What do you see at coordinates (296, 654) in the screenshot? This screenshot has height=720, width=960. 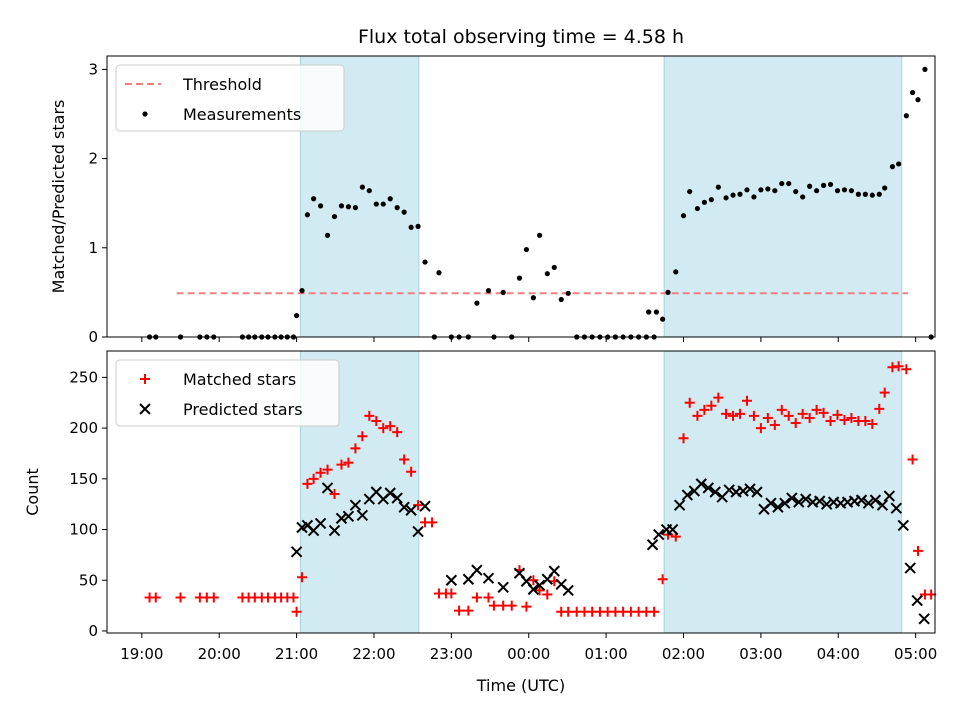 I see `x-tick-label: 21:00` at bounding box center [296, 654].